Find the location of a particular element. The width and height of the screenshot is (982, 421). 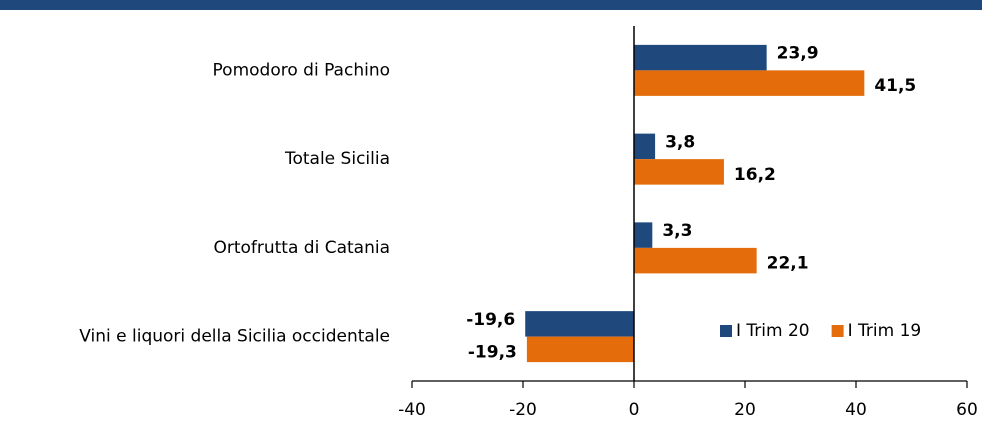

category-label: Vini e liquori della Sicilia occidentale is located at coordinates (234, 337).